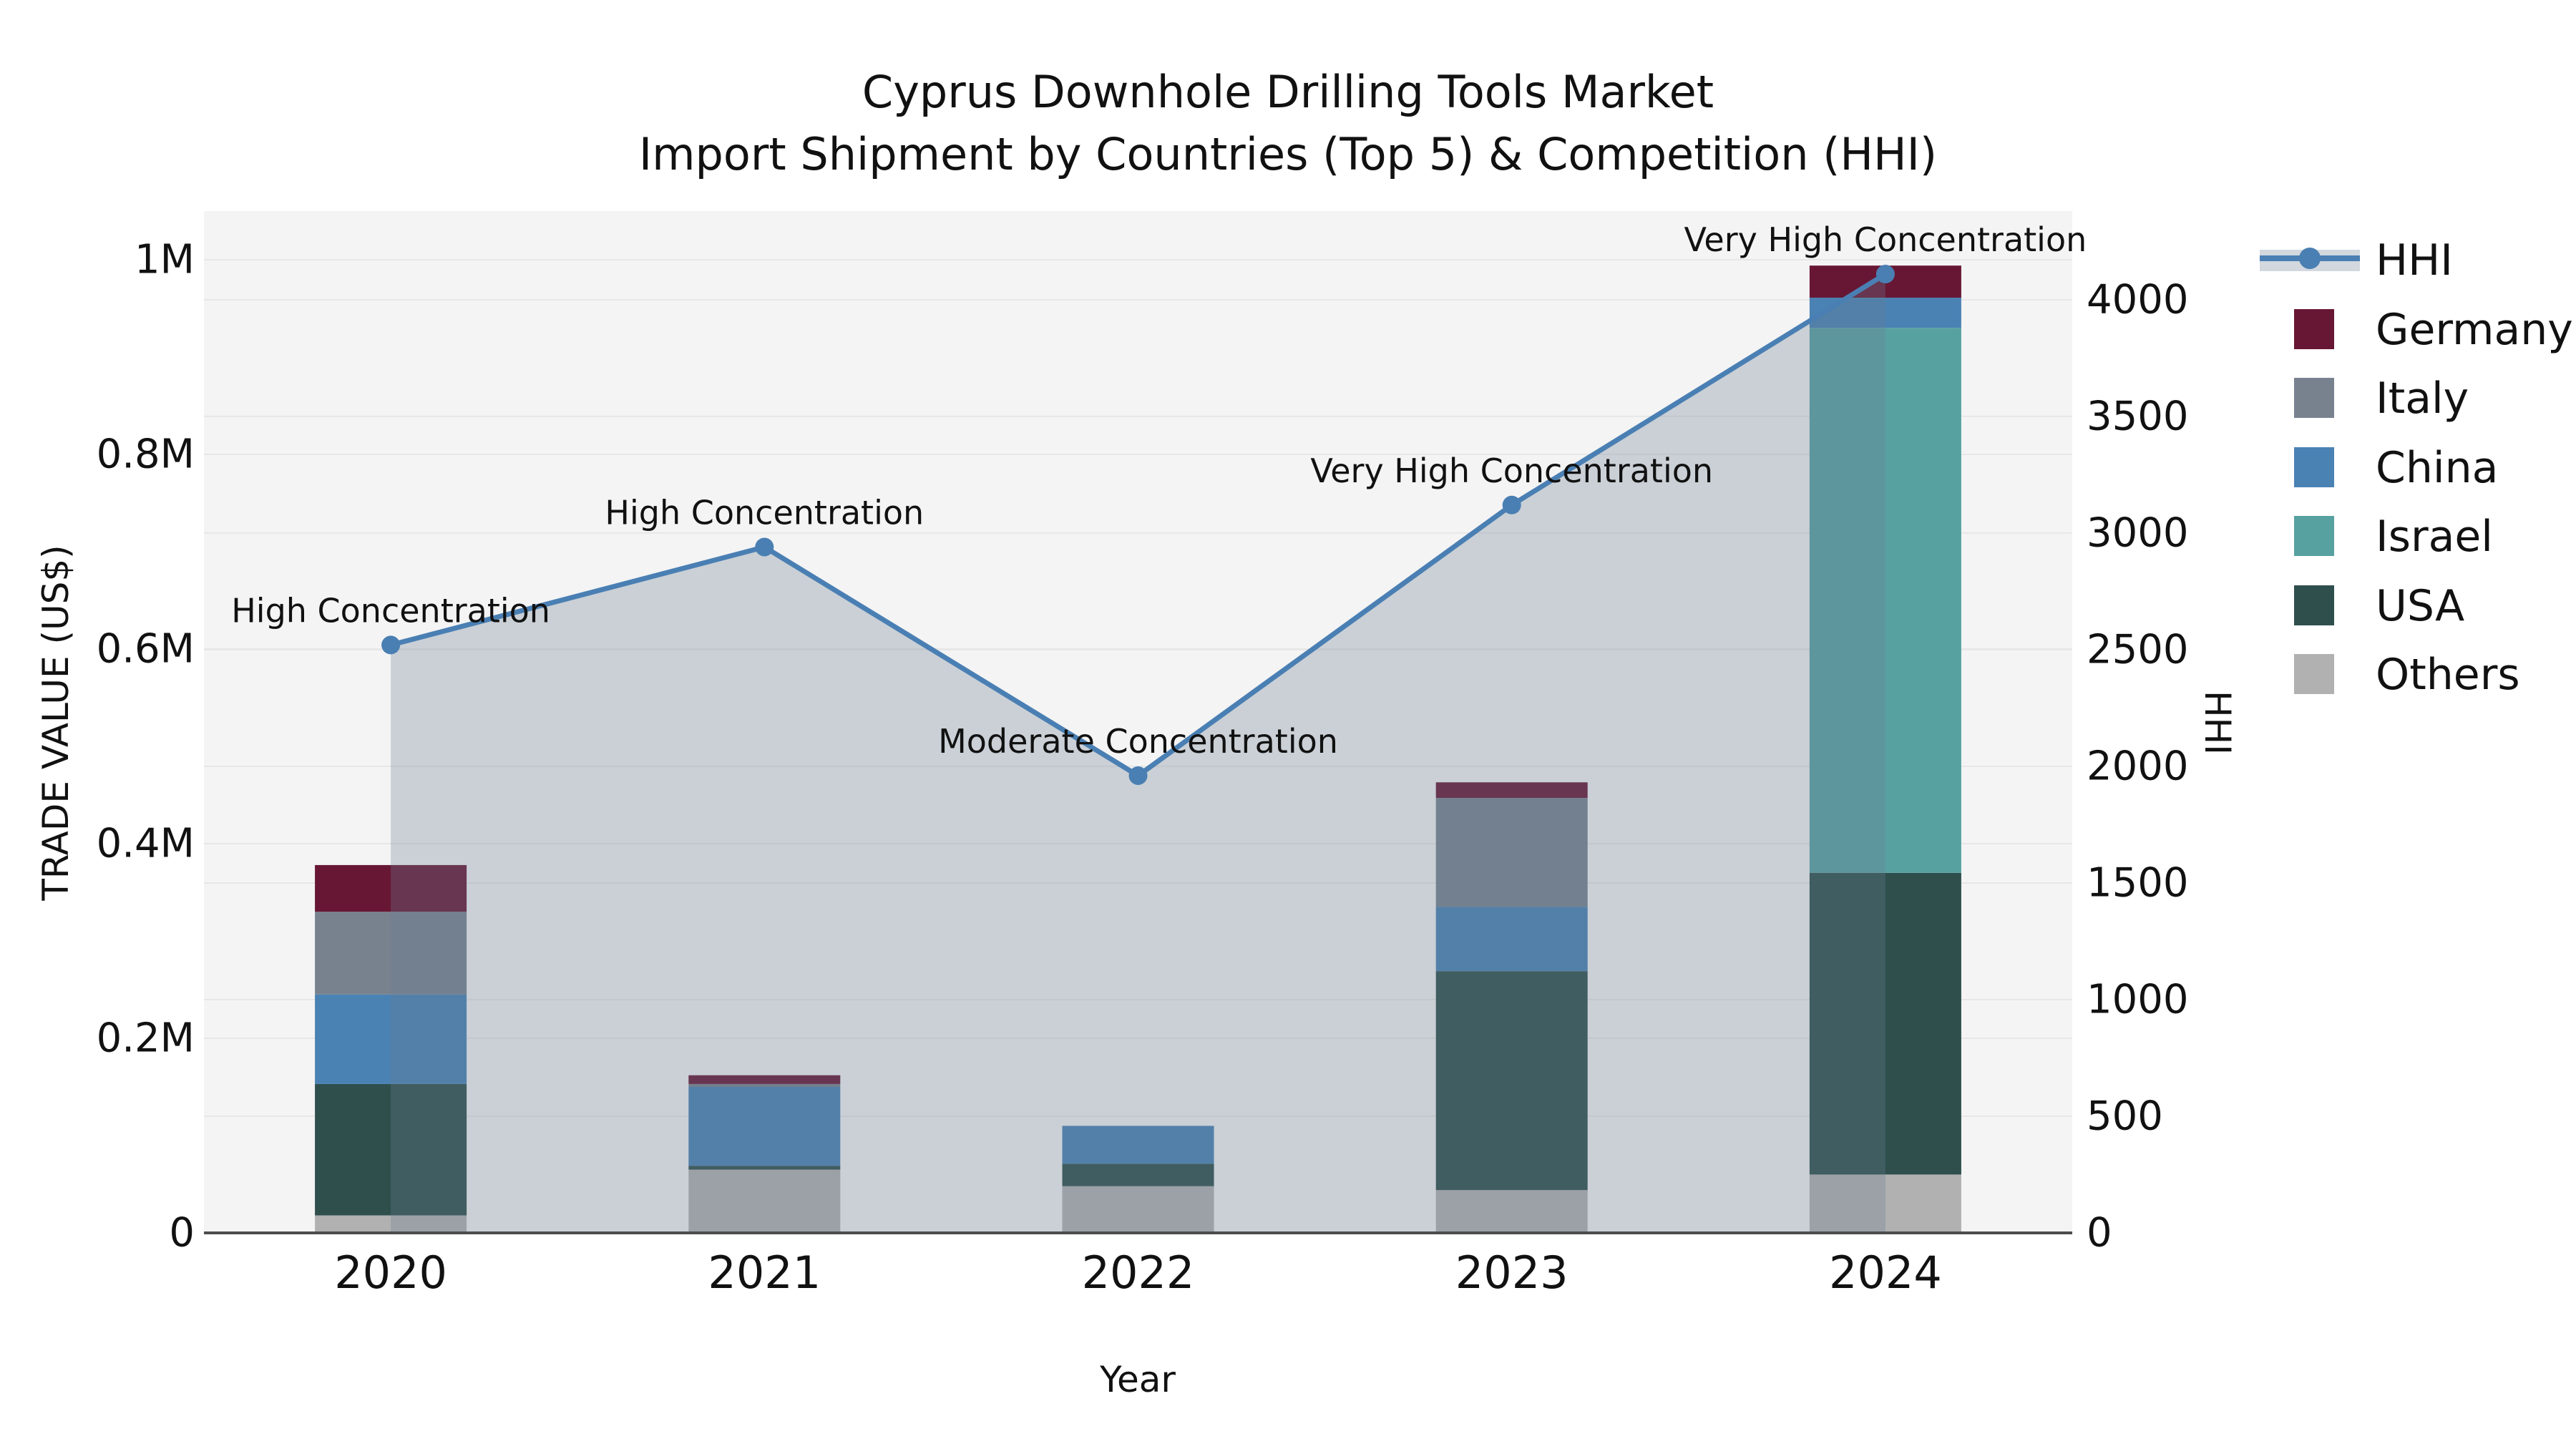 The image size is (2576, 1449). I want to click on y-axis-left-label: TRADE VALUE (US$), so click(56, 723).